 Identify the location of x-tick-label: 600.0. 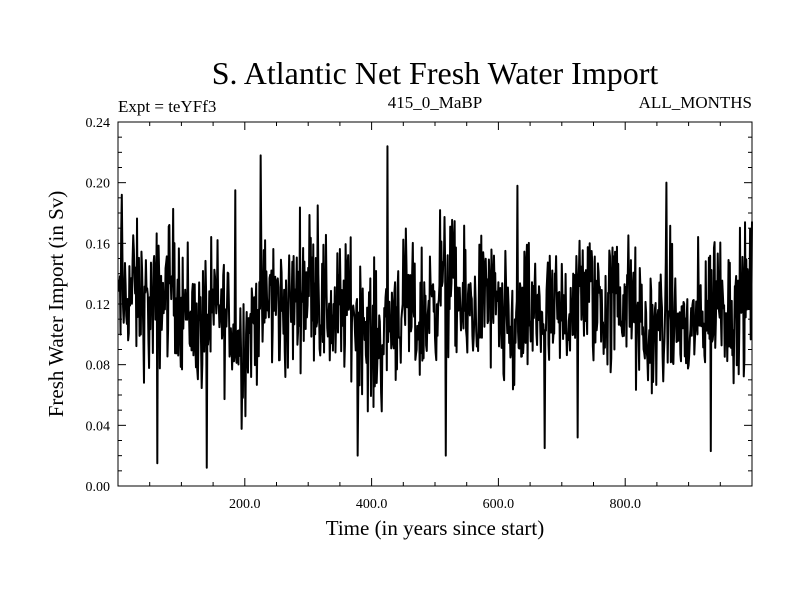
(499, 504).